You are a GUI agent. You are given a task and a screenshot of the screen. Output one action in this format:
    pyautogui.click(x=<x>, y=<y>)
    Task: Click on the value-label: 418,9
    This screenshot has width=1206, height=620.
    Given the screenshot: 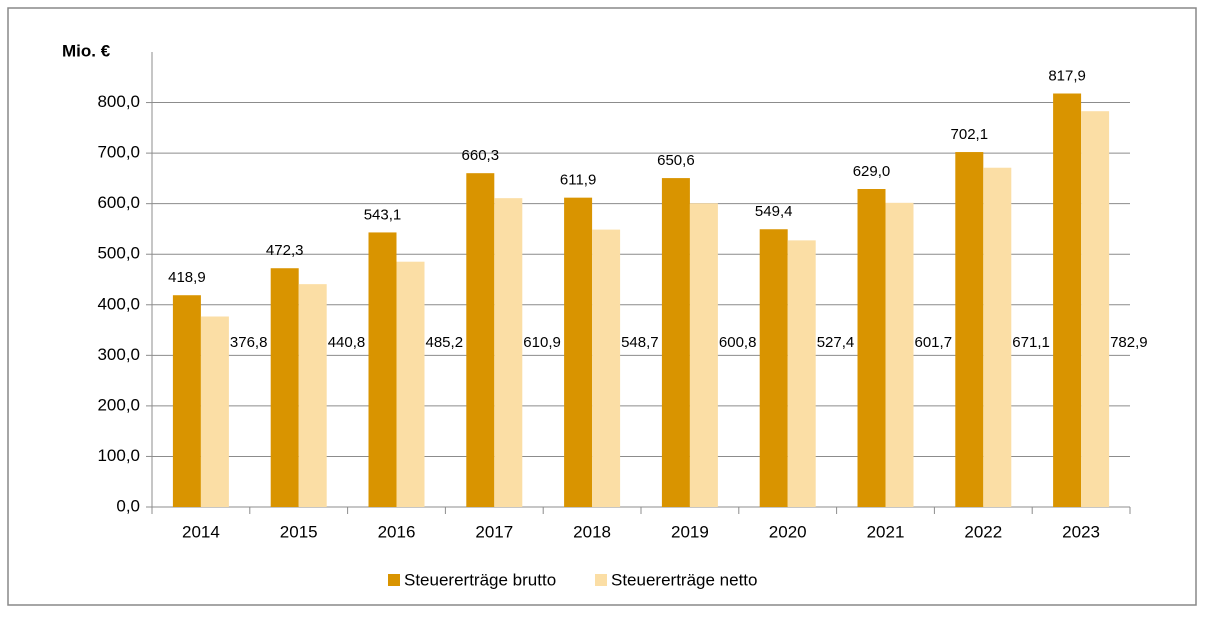 What is the action you would take?
    pyautogui.click(x=187, y=277)
    